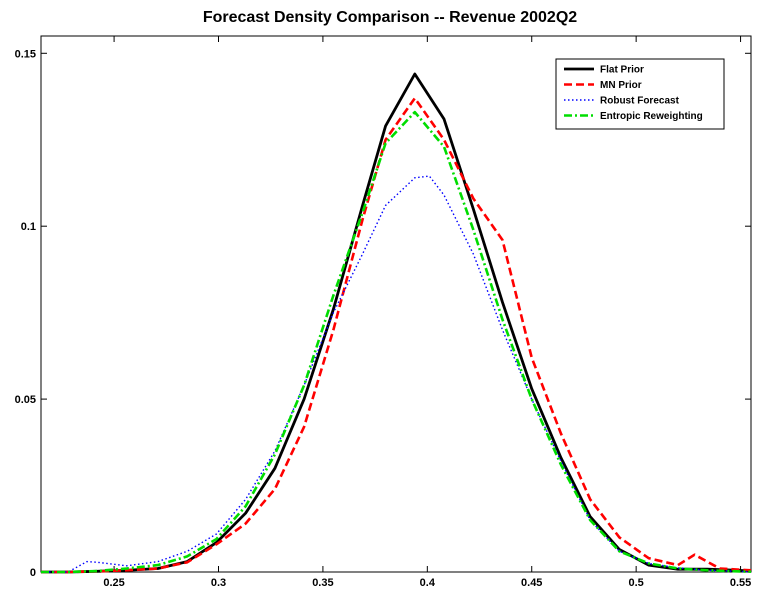 Image resolution: width=763 pixels, height=594 pixels. What do you see at coordinates (25, 54) in the screenshot?
I see `y-tick-label: 0.15` at bounding box center [25, 54].